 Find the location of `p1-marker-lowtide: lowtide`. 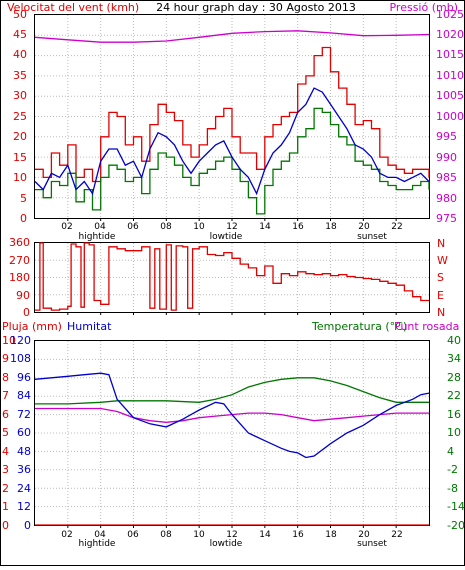

p1-marker-lowtide: lowtide is located at coordinates (226, 237).